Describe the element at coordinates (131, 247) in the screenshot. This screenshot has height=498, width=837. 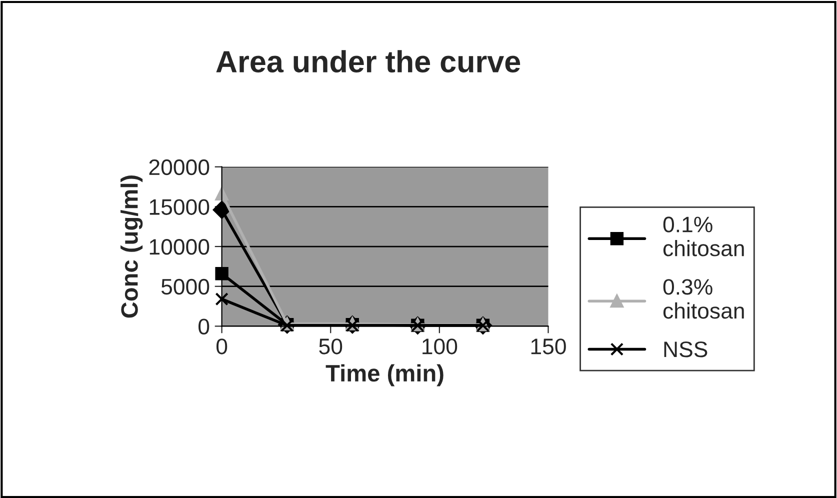
I see `y-axis-title: Conc (ug/ml)` at that location.